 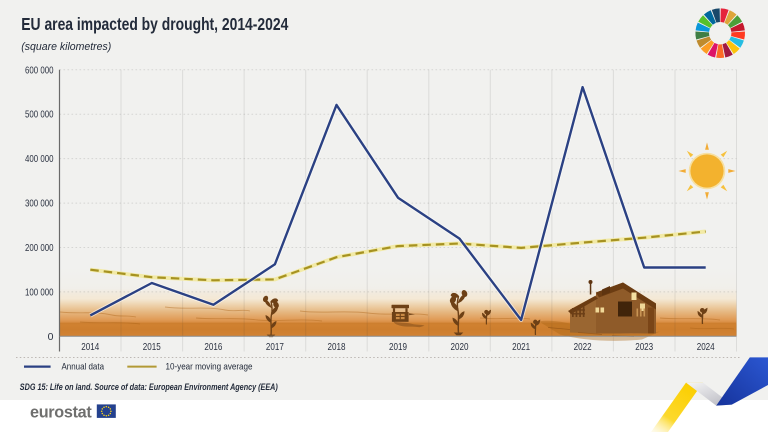 I want to click on svg-text: eurostat, so click(x=61, y=413).